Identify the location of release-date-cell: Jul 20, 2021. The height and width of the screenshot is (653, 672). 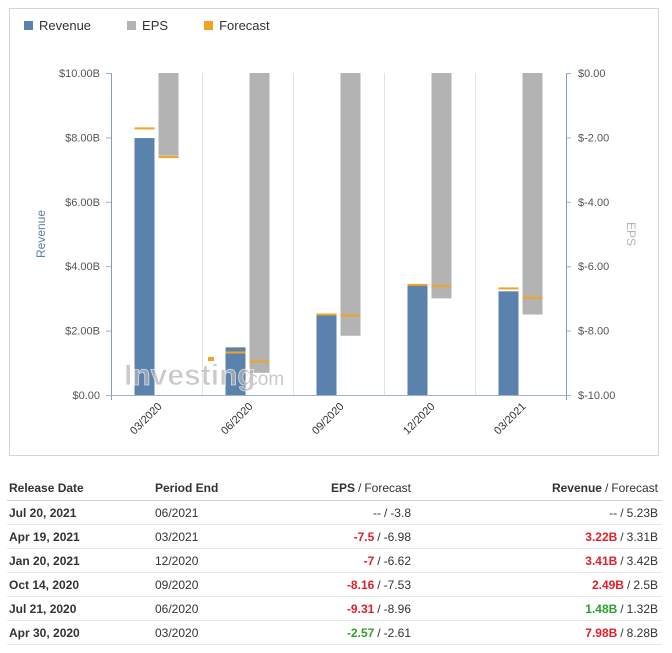
(80, 512).